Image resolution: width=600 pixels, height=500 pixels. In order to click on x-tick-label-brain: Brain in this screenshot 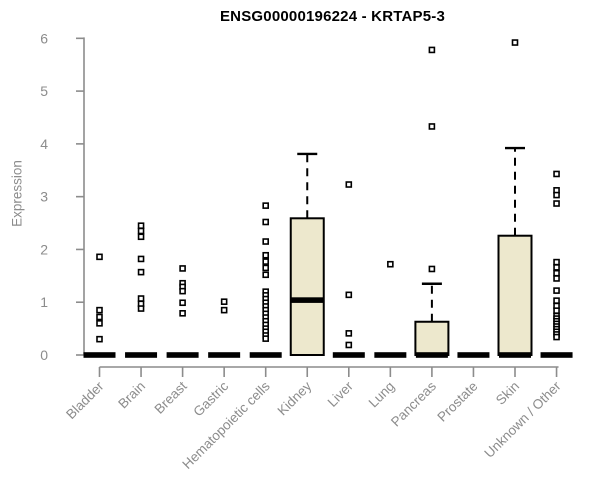, I will do `click(131, 395)`.